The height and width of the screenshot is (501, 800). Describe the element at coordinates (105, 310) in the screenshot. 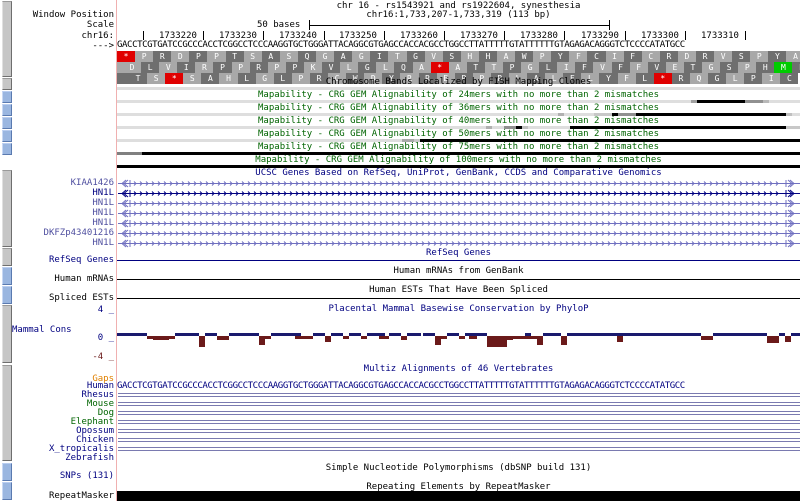

I see `conservation-y-max: 4 _` at that location.